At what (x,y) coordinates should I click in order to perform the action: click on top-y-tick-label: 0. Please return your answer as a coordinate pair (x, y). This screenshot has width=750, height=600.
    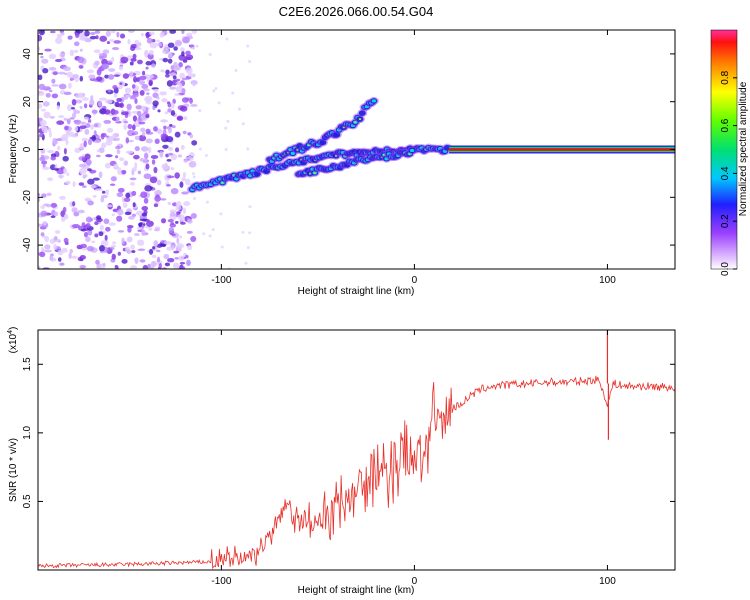
    Looking at the image, I should click on (27, 149).